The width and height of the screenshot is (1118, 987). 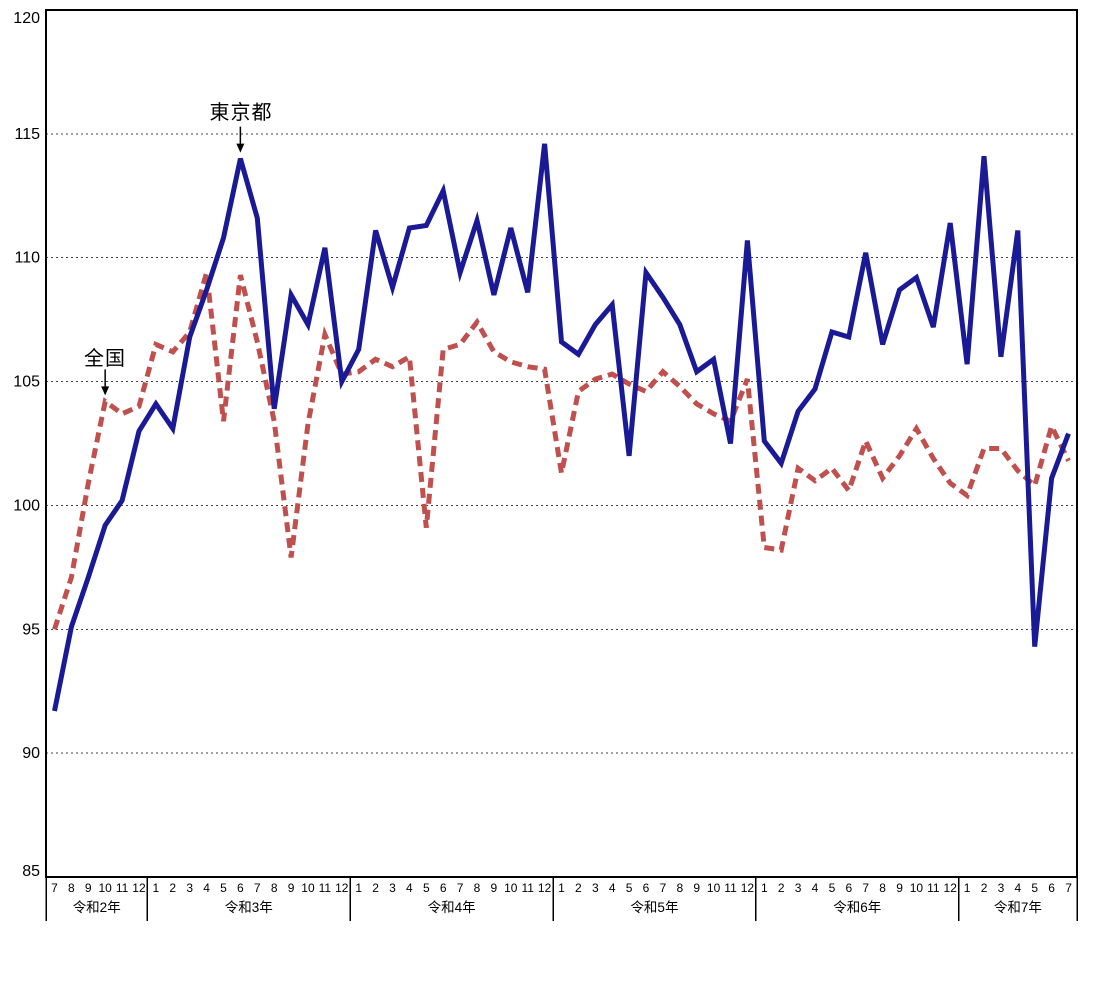 I want to click on y-tick-label: 115, so click(x=27, y=134).